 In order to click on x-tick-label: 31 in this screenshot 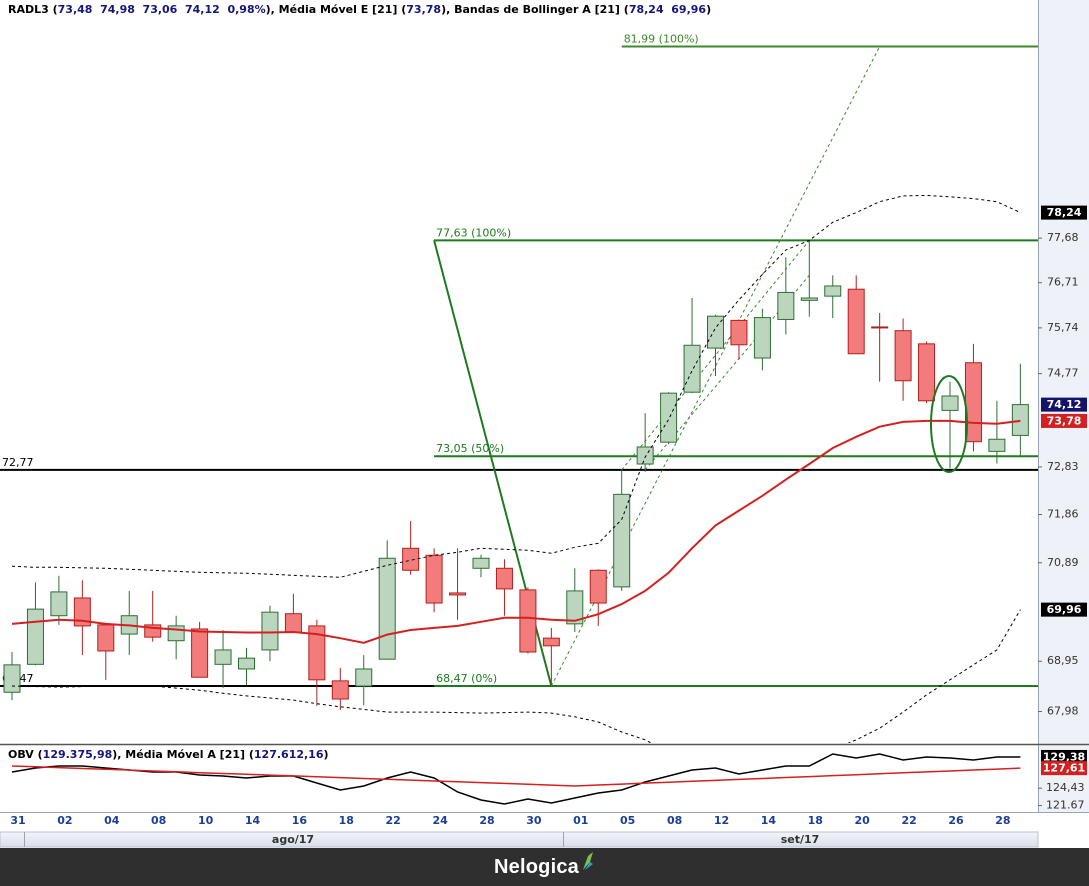, I will do `click(17, 820)`.